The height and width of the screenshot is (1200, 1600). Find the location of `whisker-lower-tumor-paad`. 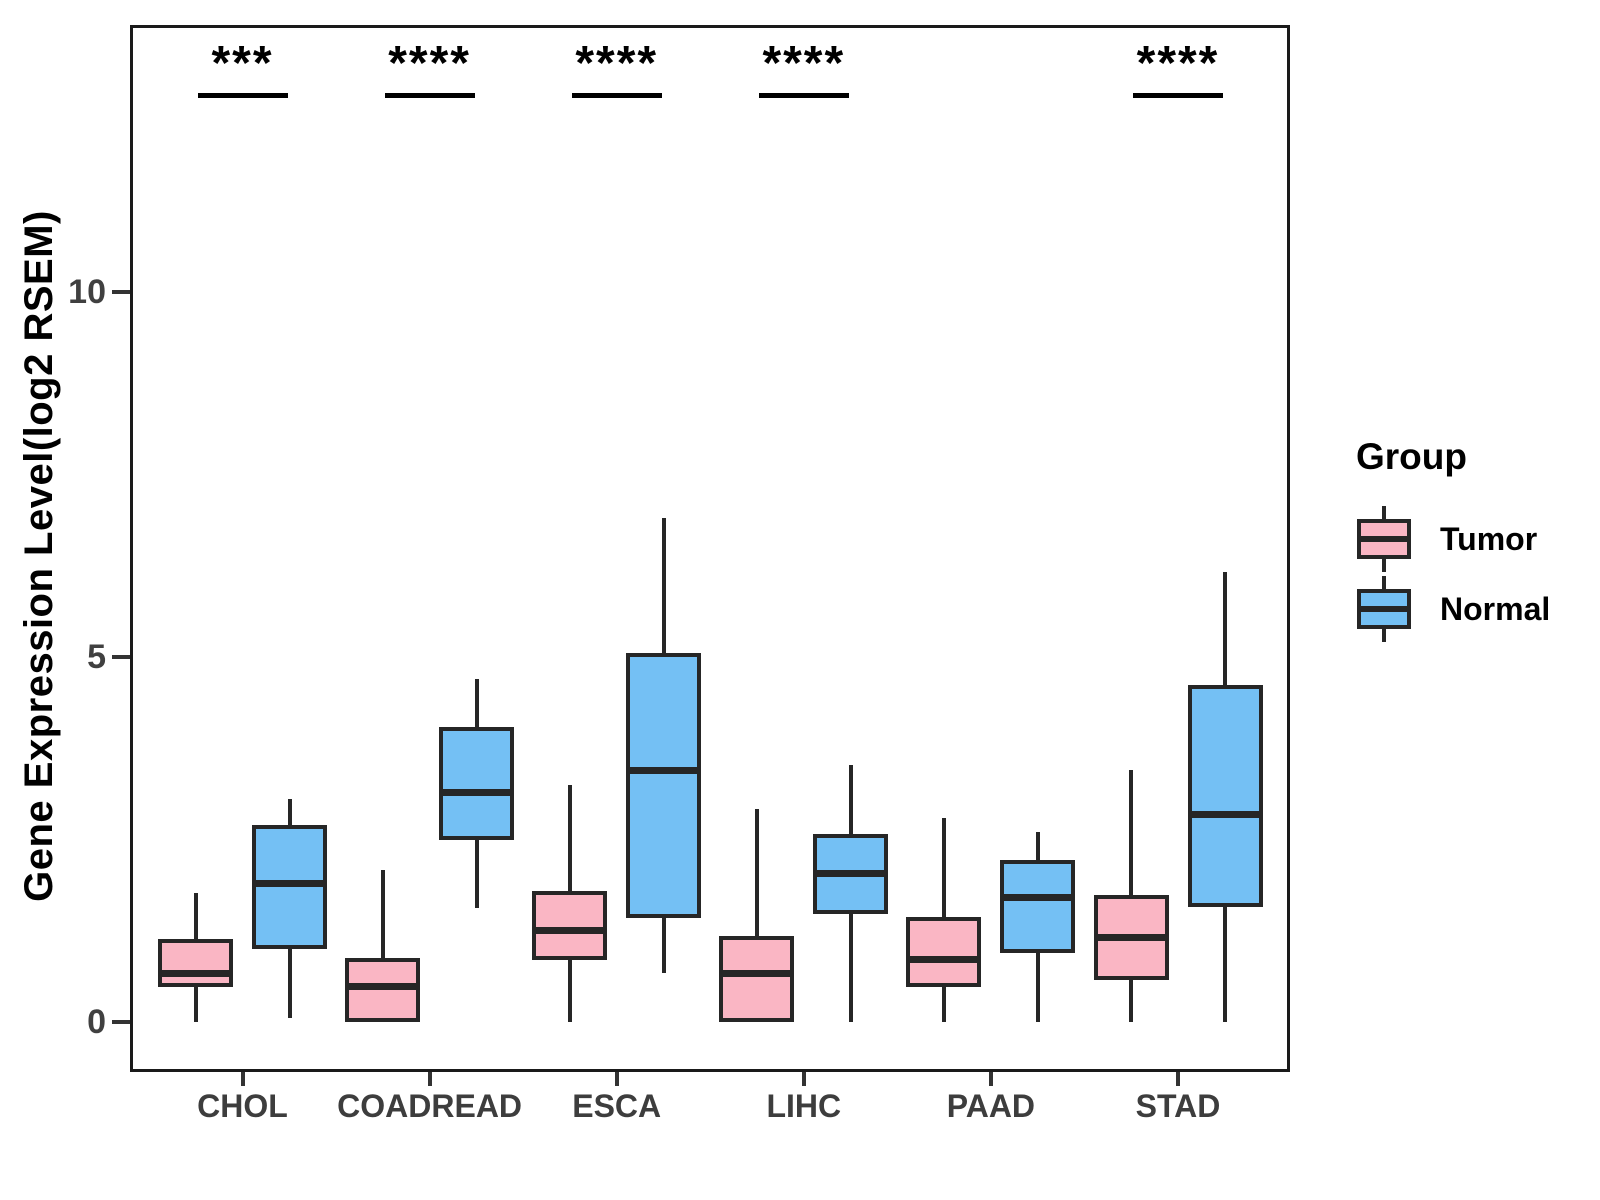

whisker-lower-tumor-paad is located at coordinates (943, 1004).